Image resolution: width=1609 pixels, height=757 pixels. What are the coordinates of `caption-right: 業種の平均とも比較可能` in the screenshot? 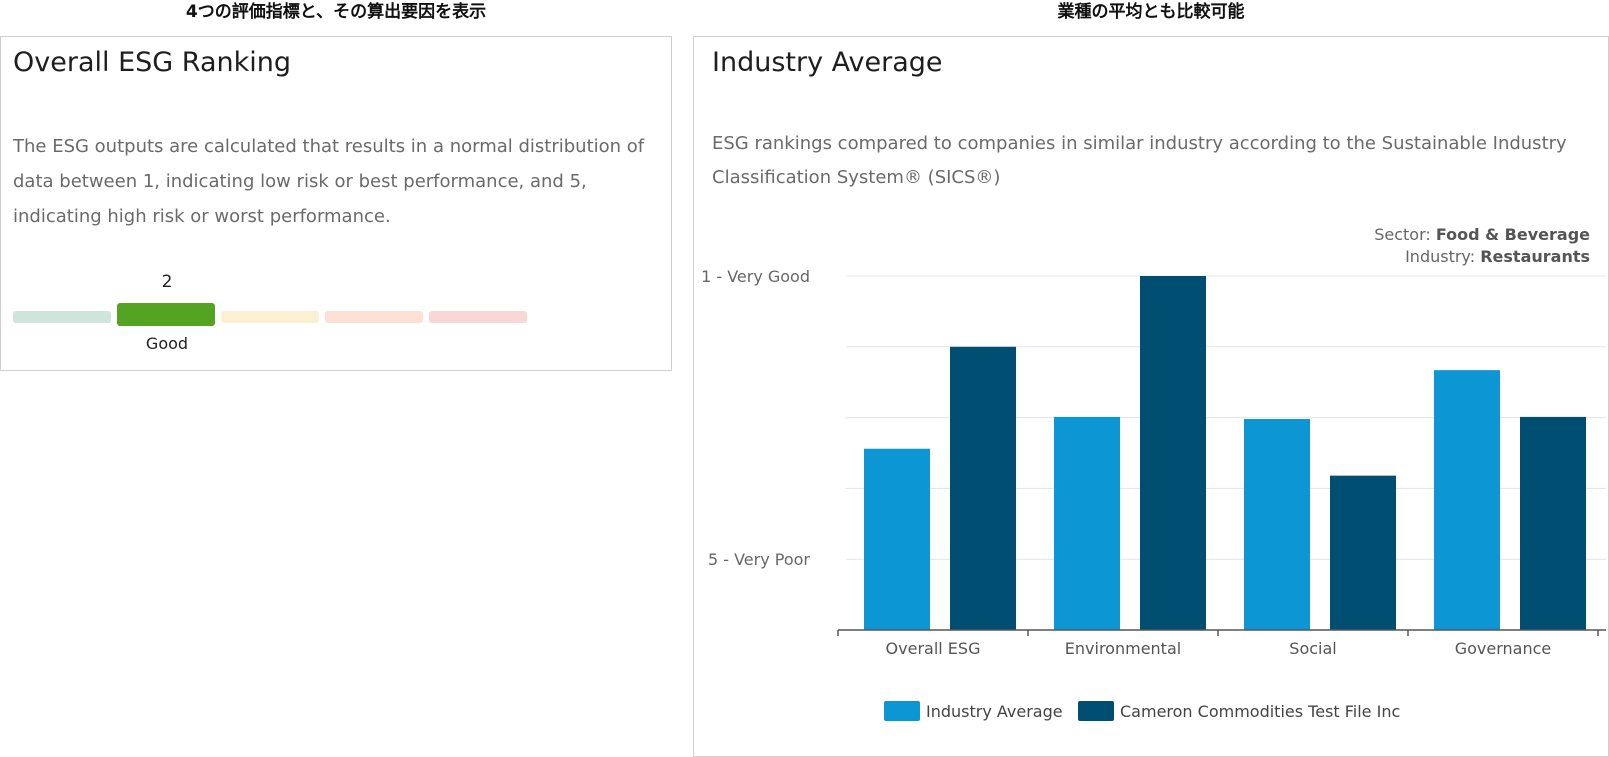 It's located at (1151, 12).